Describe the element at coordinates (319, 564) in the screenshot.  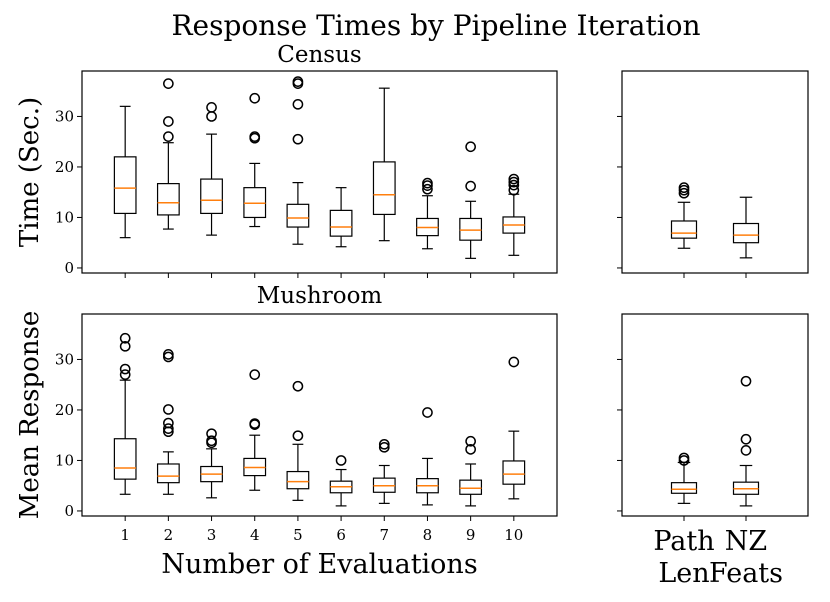
I see `x-axis-label: Number of Evaluations` at that location.